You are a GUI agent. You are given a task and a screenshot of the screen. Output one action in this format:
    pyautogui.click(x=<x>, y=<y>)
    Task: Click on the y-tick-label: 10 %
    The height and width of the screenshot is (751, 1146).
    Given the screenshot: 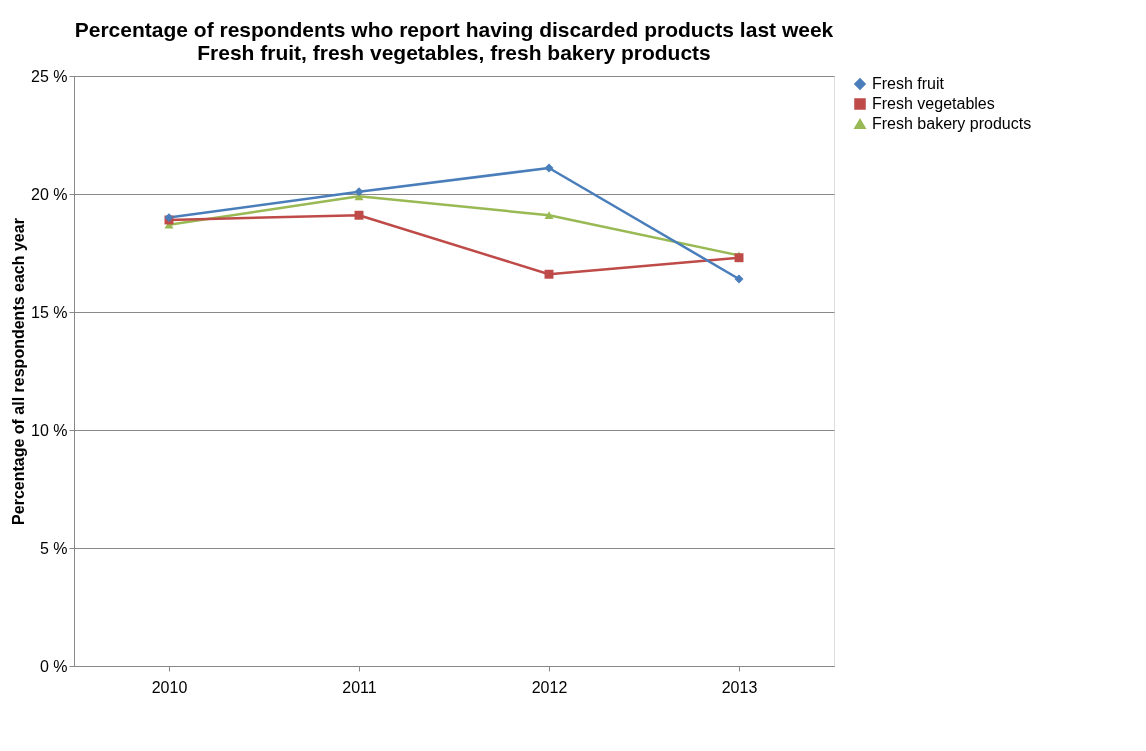 What is the action you would take?
    pyautogui.click(x=49, y=430)
    